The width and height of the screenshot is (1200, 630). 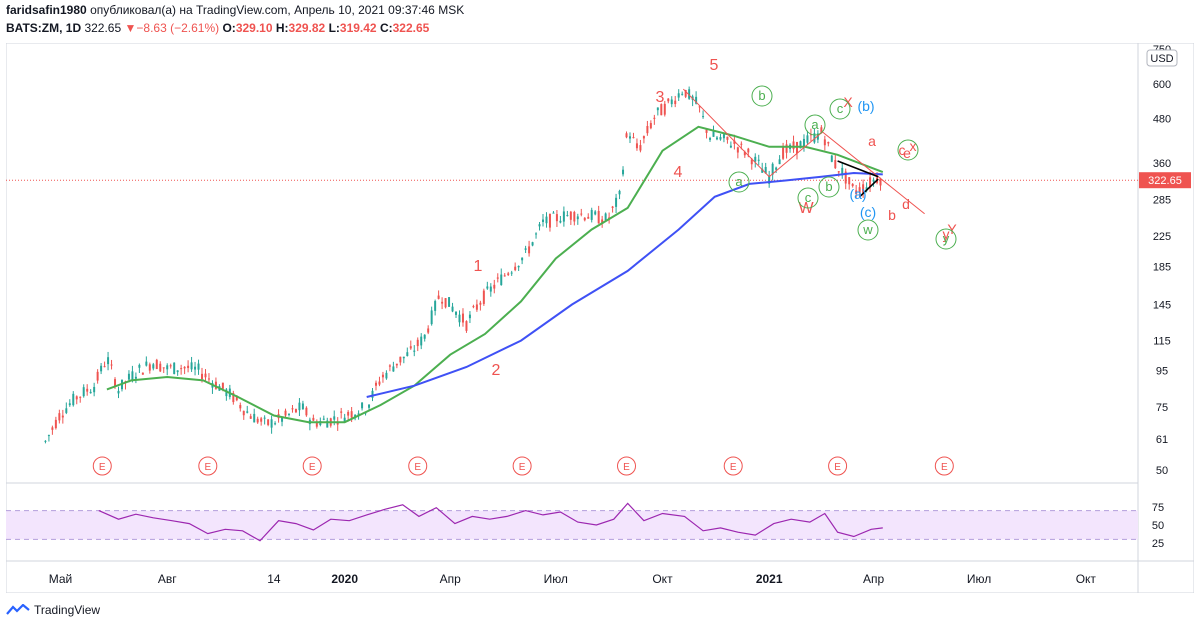 What do you see at coordinates (411, 28) in the screenshot?
I see `close-value: 322.65` at bounding box center [411, 28].